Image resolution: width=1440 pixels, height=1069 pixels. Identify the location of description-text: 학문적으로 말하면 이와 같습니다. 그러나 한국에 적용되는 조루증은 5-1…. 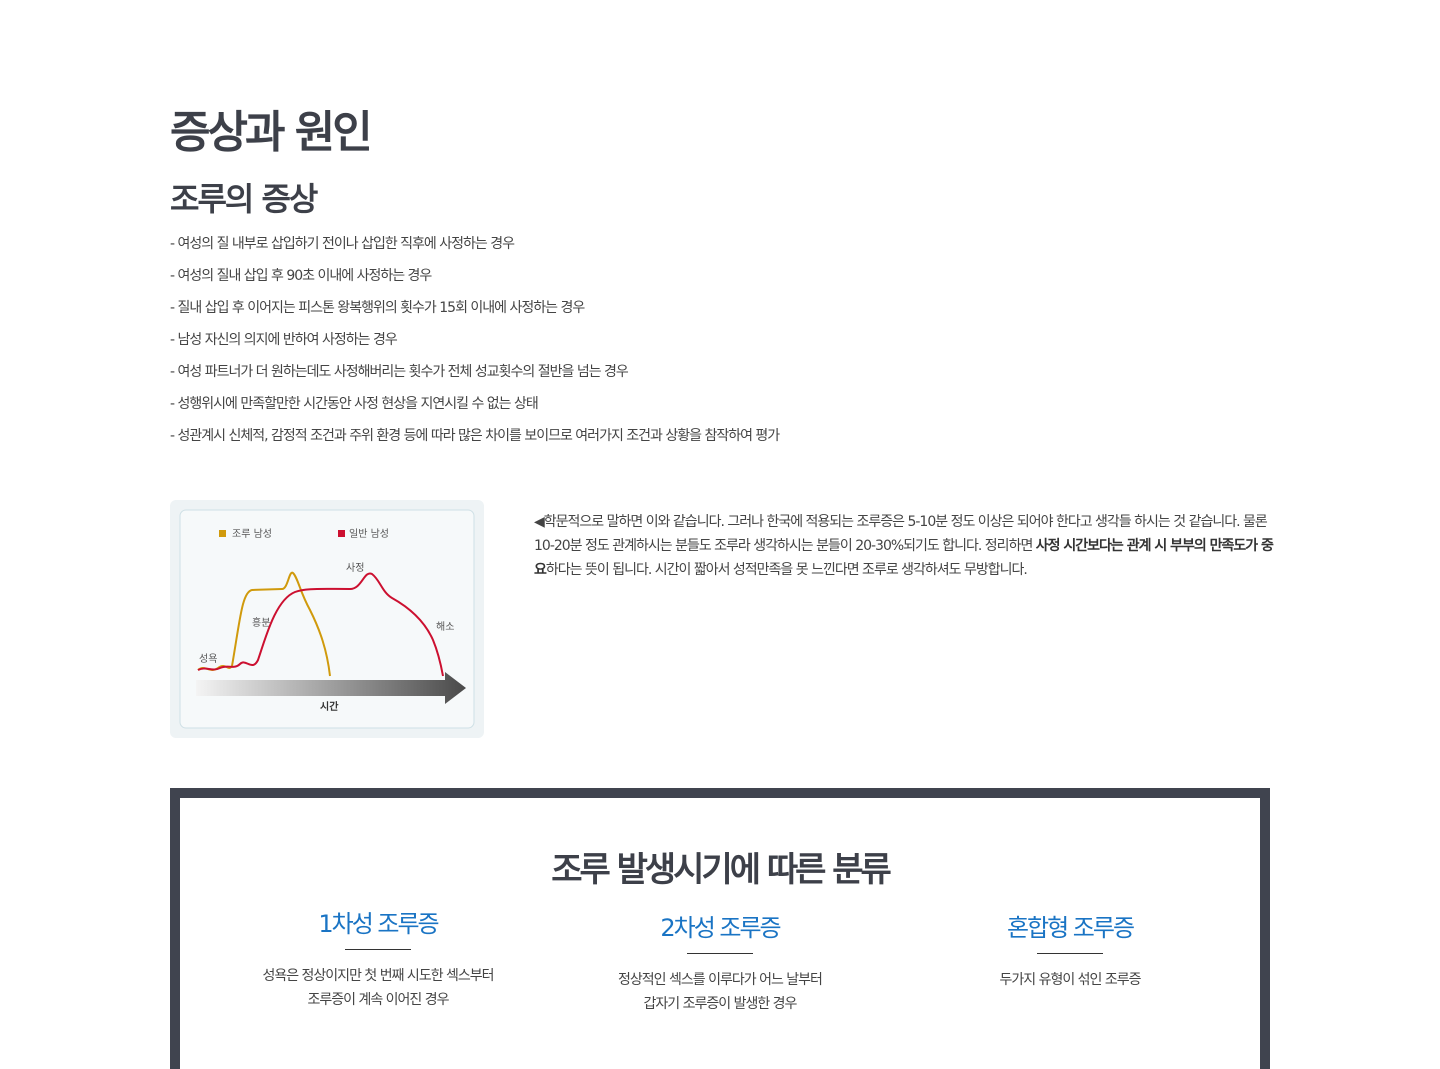
(901, 534).